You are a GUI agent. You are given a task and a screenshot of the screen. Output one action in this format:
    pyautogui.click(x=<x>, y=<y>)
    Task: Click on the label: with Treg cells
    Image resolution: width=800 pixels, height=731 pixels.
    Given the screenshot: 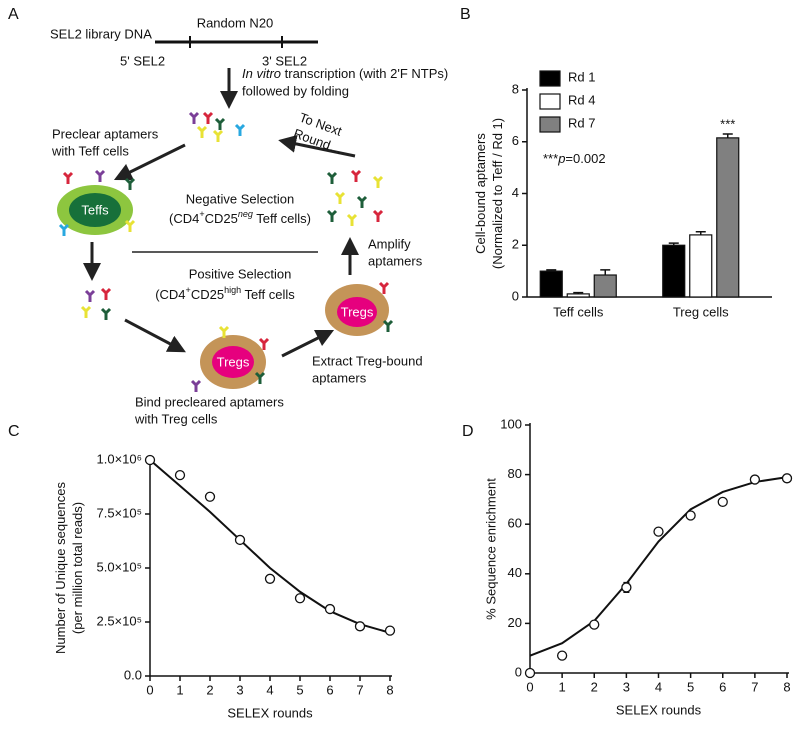 What is the action you would take?
    pyautogui.click(x=176, y=418)
    